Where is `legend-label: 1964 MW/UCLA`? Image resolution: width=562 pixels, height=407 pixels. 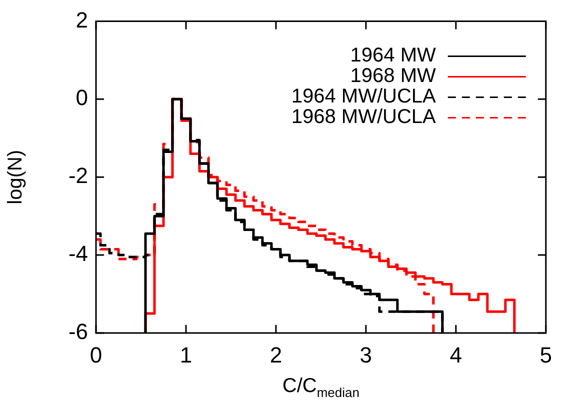
legend-label: 1964 MW/UCLA is located at coordinates (364, 97).